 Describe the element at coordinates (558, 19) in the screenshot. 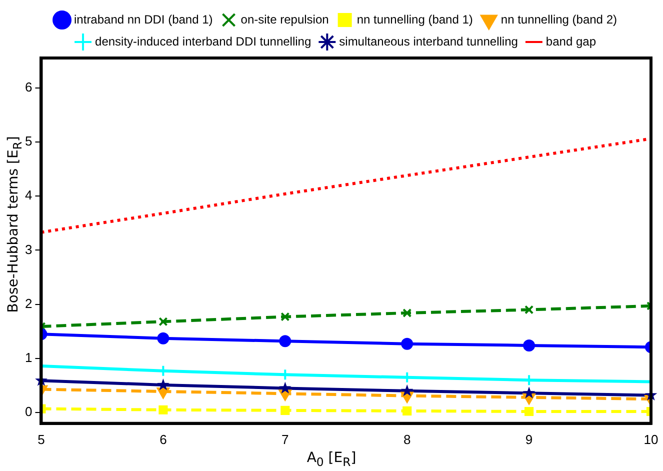

I see `legend-label: nn tunnelling (band 2)` at that location.